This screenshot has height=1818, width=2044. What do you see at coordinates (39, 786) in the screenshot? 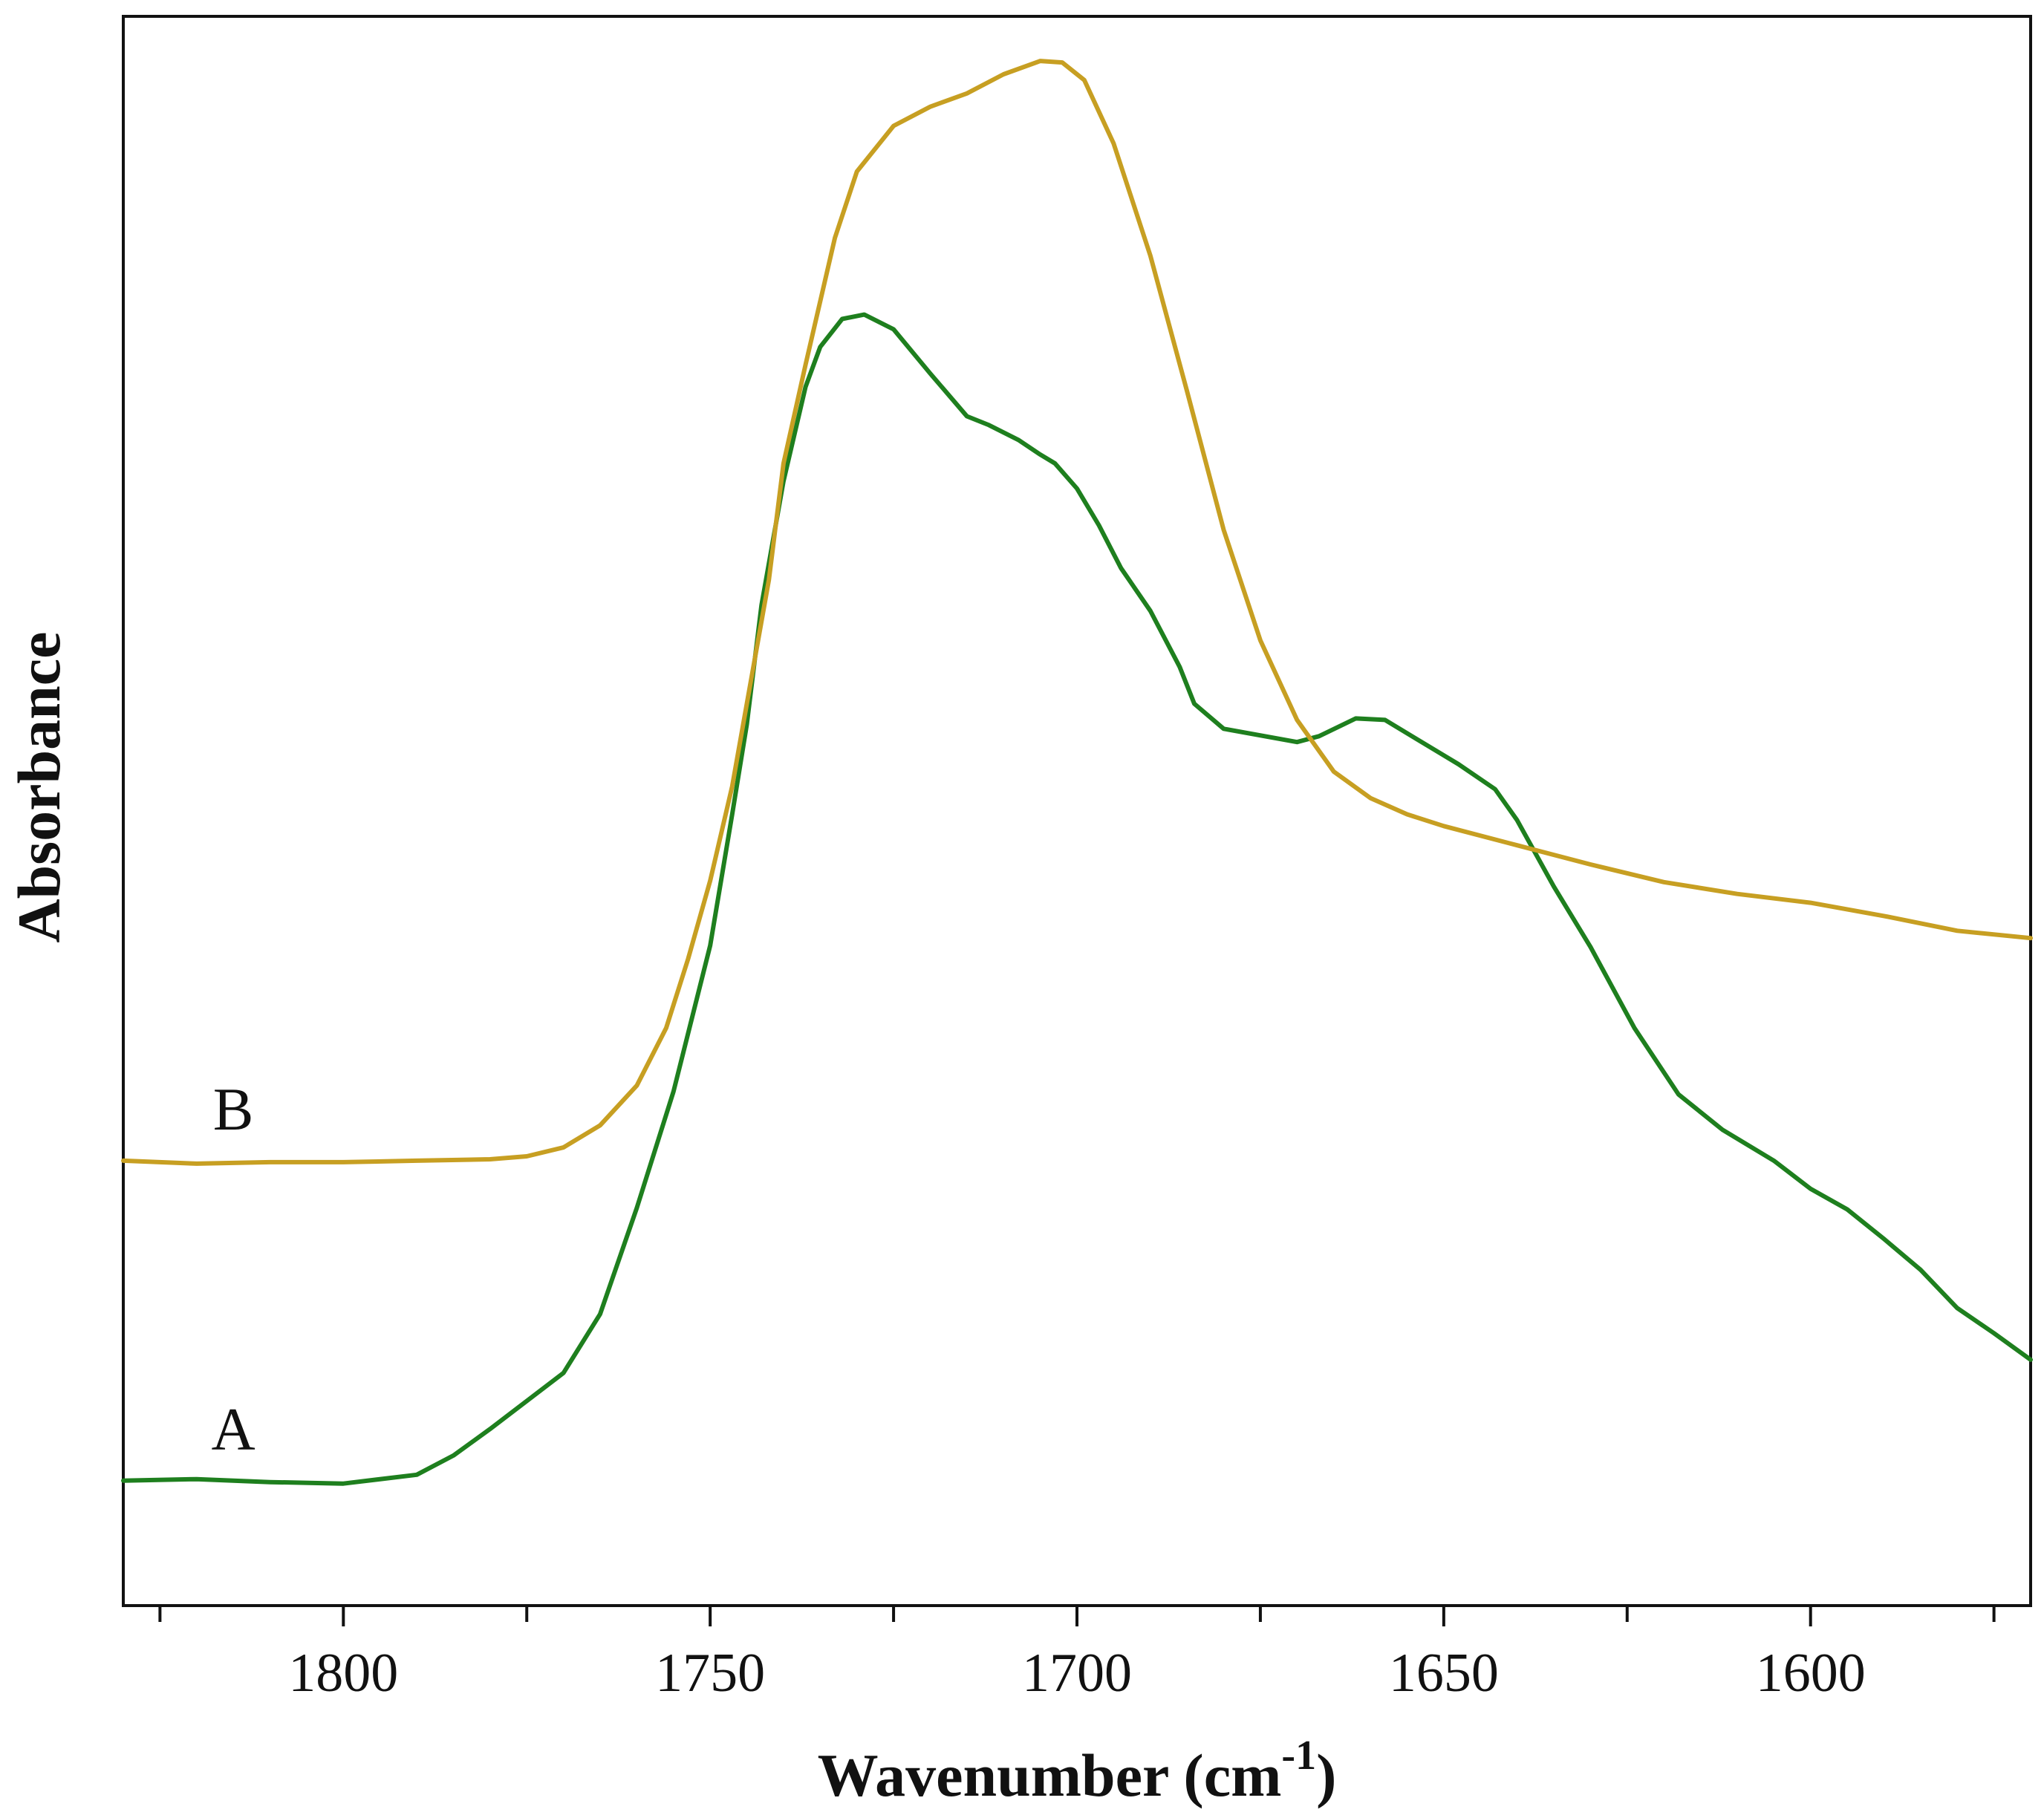
I see `y-axis-title: Absorbance` at bounding box center [39, 786].